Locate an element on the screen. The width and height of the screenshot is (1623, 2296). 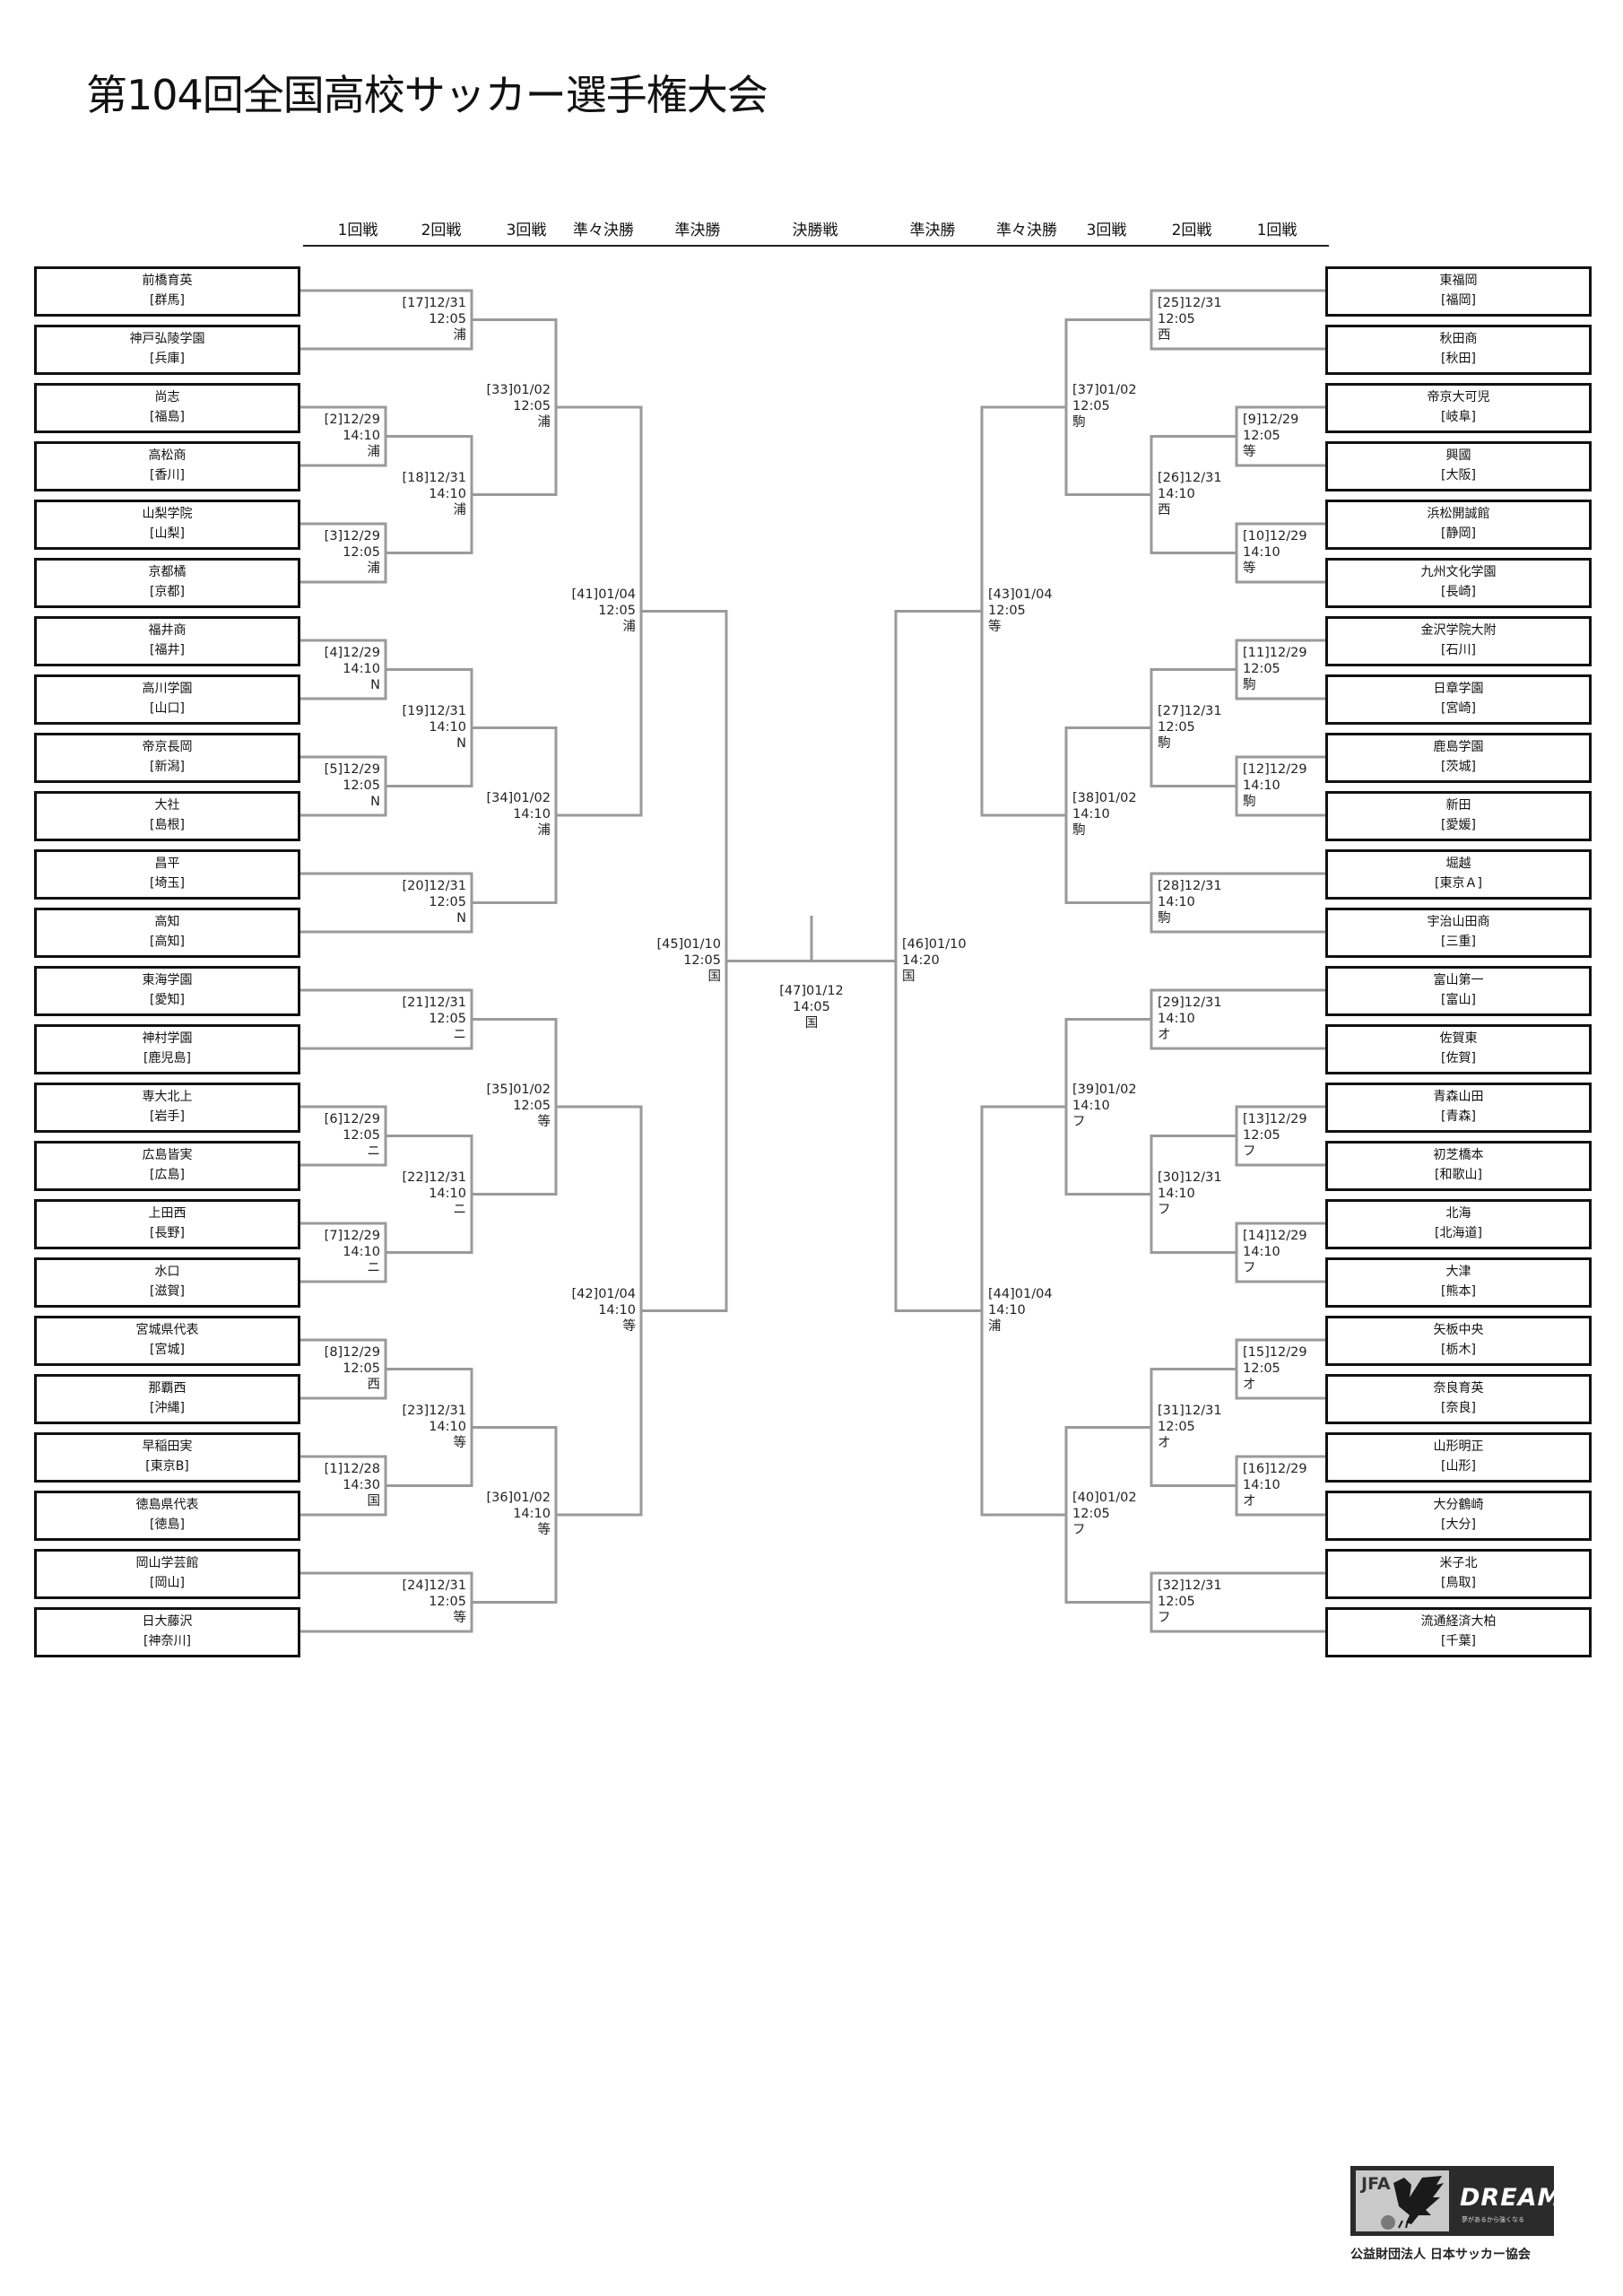
match-number-date: [33]01/02 is located at coordinates (518, 390).